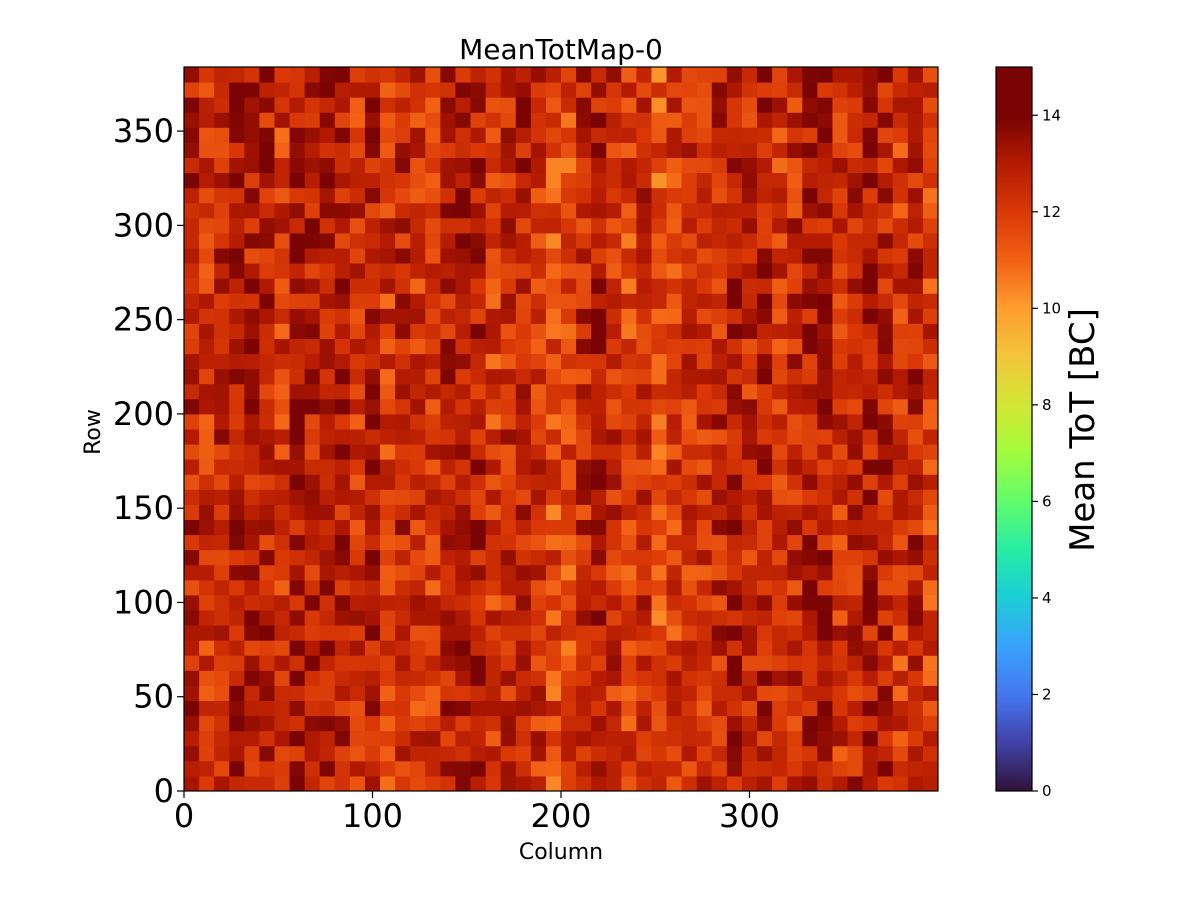 This screenshot has width=1200, height=900. What do you see at coordinates (1047, 598) in the screenshot?
I see `colorbar-tick-label: 4` at bounding box center [1047, 598].